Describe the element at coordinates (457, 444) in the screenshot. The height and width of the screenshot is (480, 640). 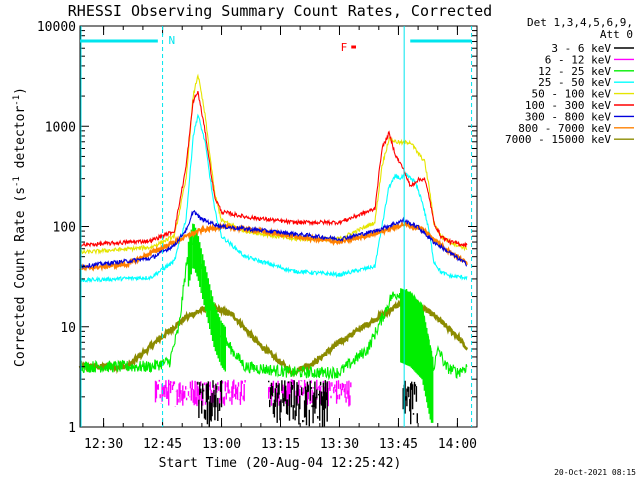
I see `x-tick-label: 14:00` at that location.